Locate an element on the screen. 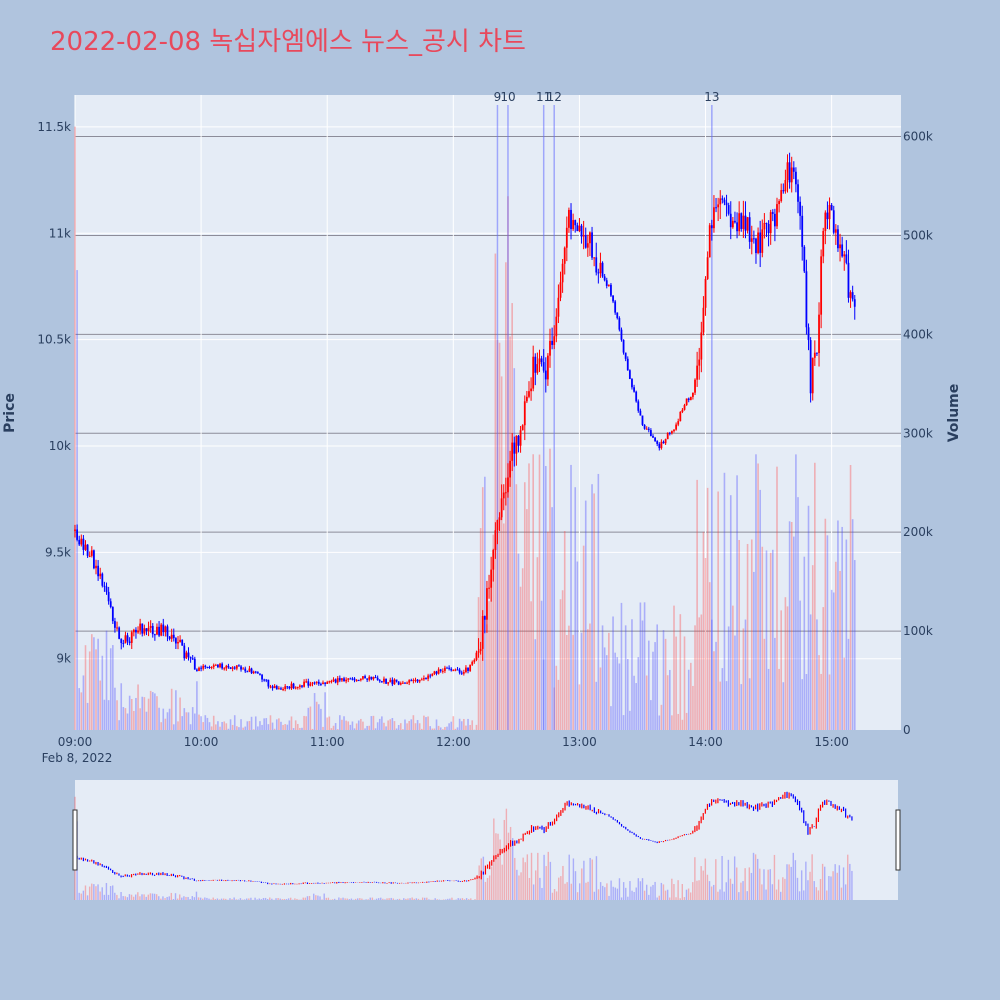 The height and width of the screenshot is (1000, 1000). range-slider-right-handle is located at coordinates (898, 840).